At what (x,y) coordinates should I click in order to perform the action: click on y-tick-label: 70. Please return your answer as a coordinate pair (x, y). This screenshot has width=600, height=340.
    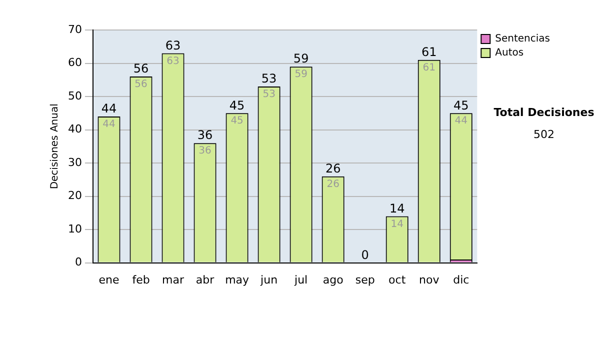
    Looking at the image, I should click on (75, 29).